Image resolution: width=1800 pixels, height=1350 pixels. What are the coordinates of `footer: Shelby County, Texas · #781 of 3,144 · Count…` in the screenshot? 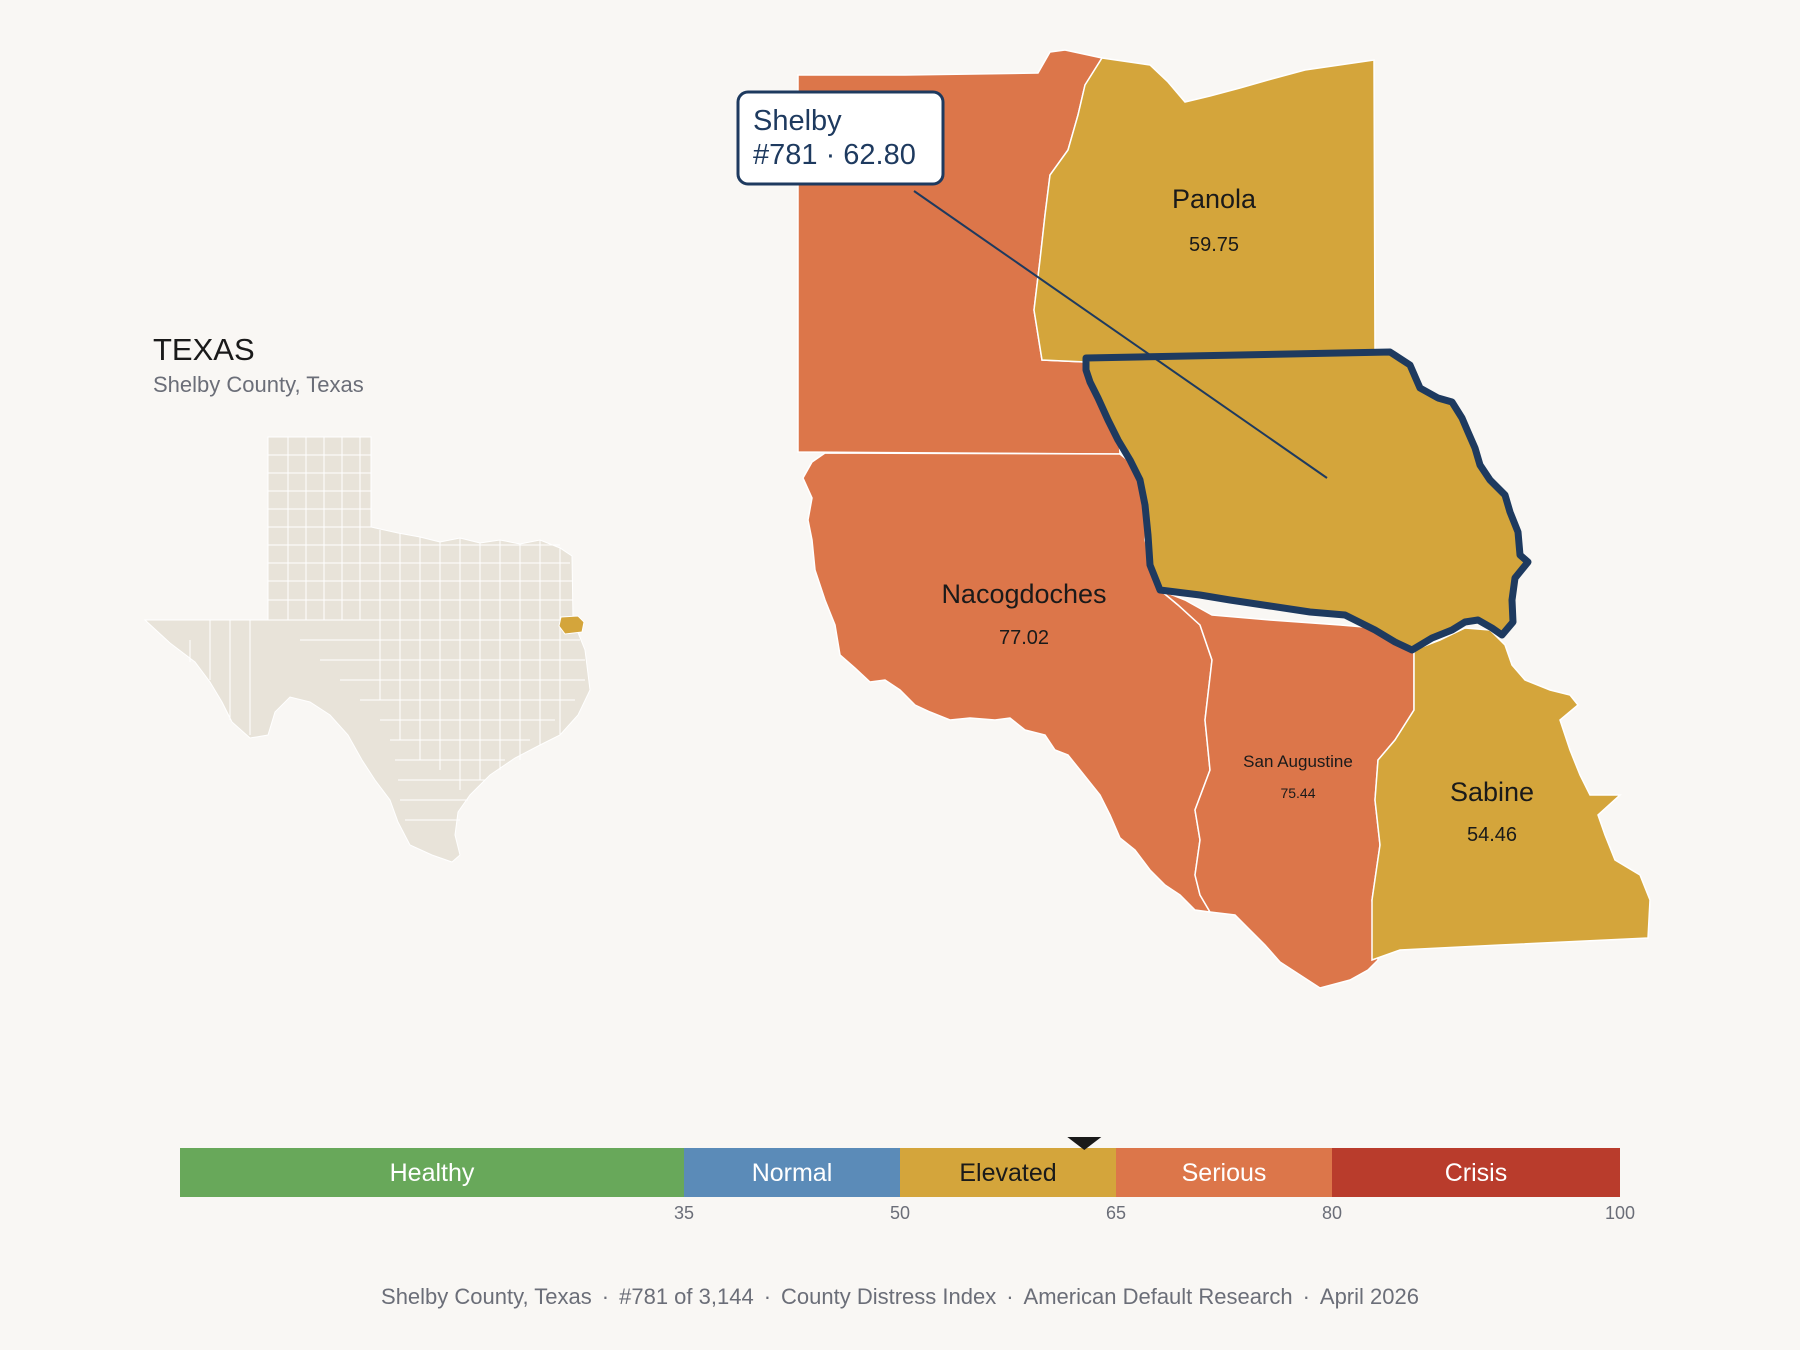 It's located at (900, 1297).